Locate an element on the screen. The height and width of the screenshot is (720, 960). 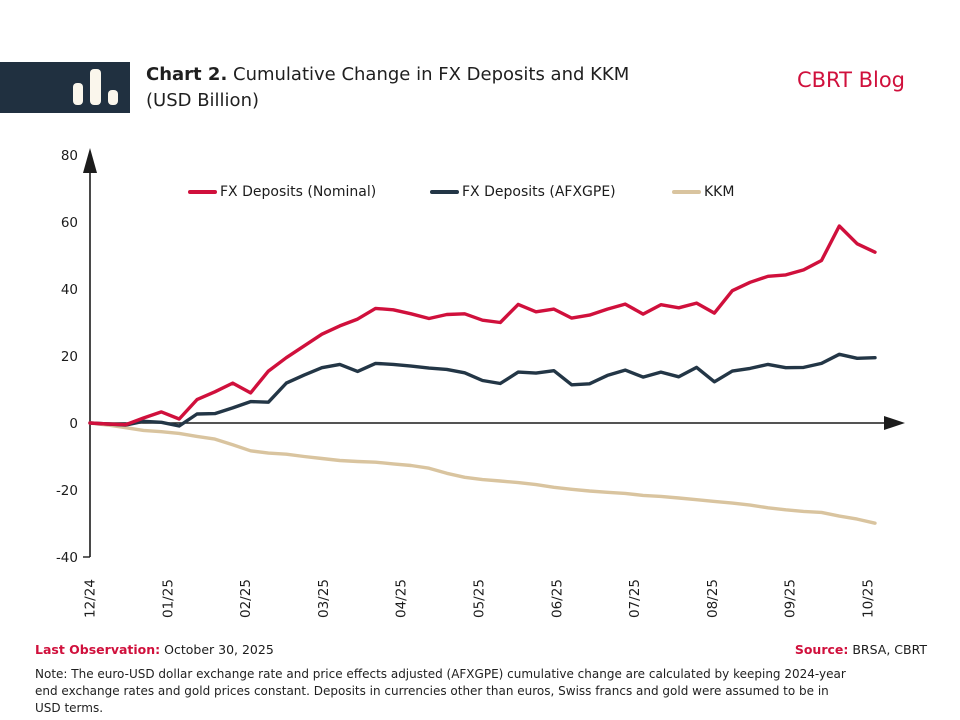
x-tick-label: 05/25 is located at coordinates (480, 598).